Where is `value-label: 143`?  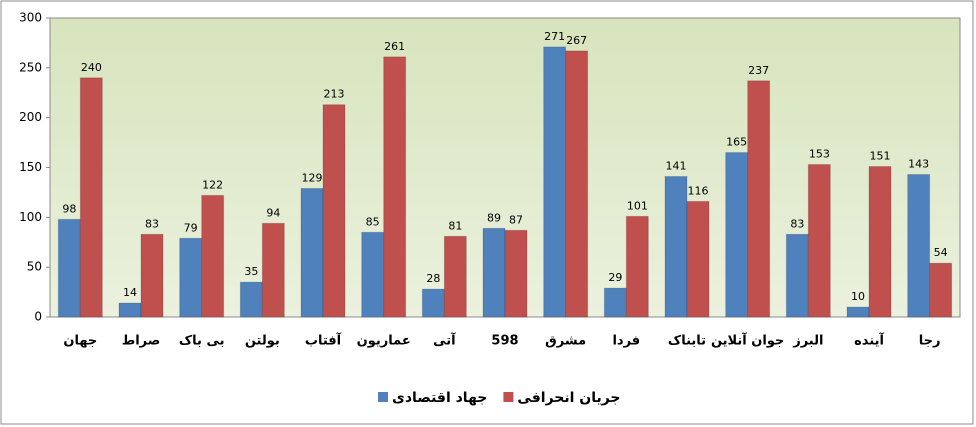
value-label: 143 is located at coordinates (918, 163).